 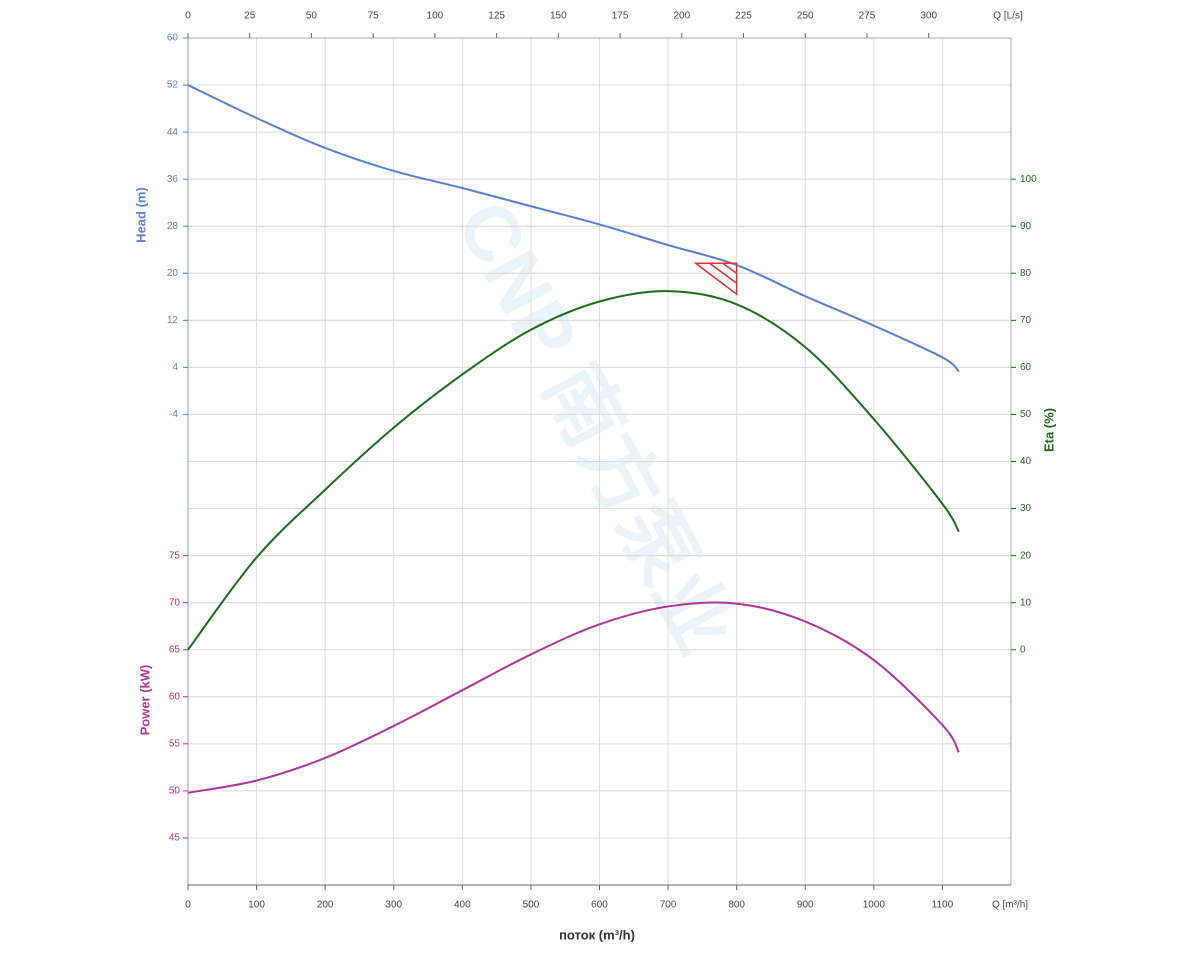 What do you see at coordinates (173, 132) in the screenshot?
I see `y-tick-label: 44` at bounding box center [173, 132].